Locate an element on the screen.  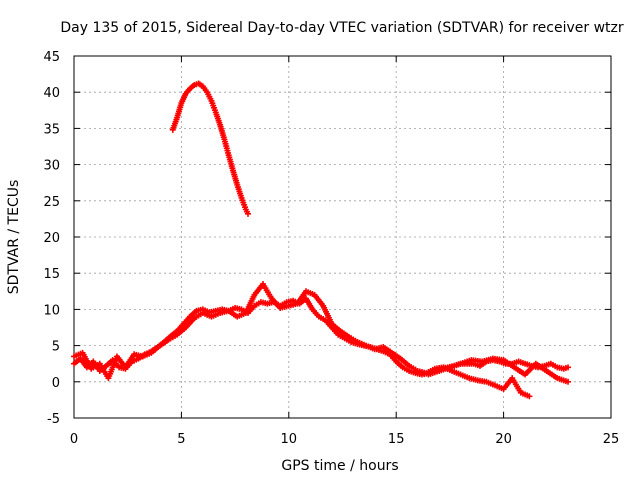
y-tick-label: 45 is located at coordinates (51, 57).